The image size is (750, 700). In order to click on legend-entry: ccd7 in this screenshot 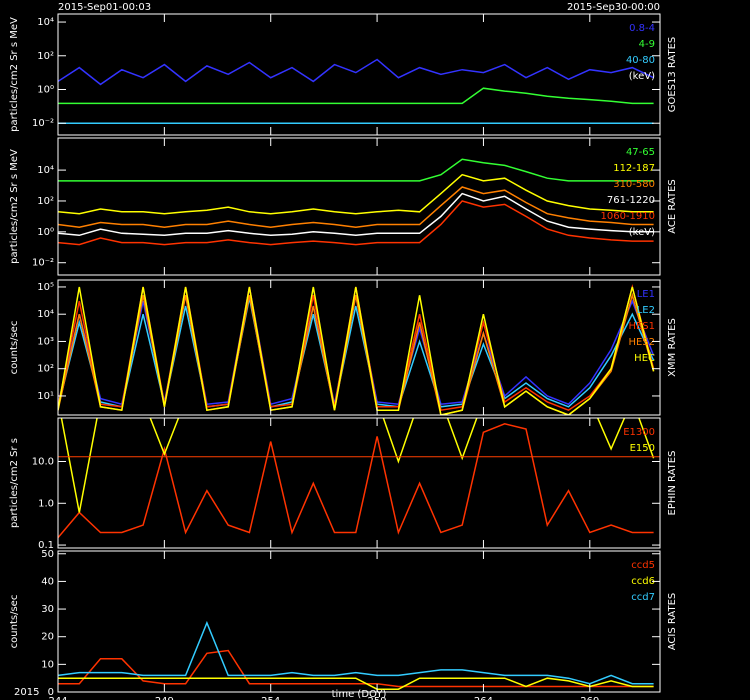, I will do `click(643, 597)`.